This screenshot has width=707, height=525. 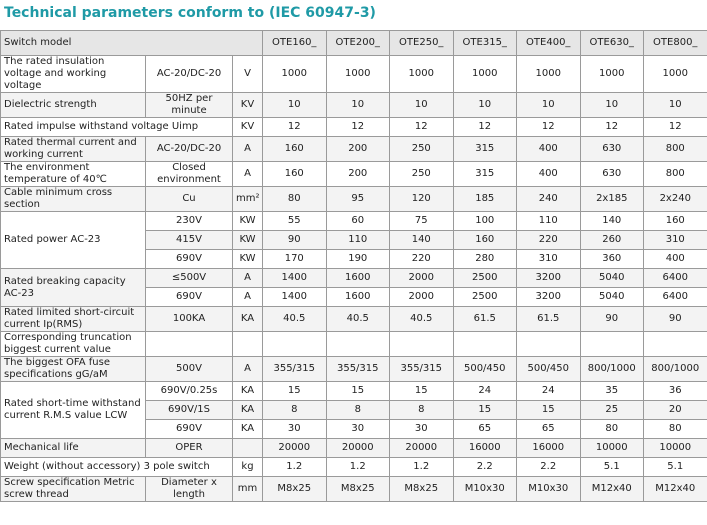 What do you see at coordinates (611, 448) in the screenshot?
I see `value: 10000` at bounding box center [611, 448].